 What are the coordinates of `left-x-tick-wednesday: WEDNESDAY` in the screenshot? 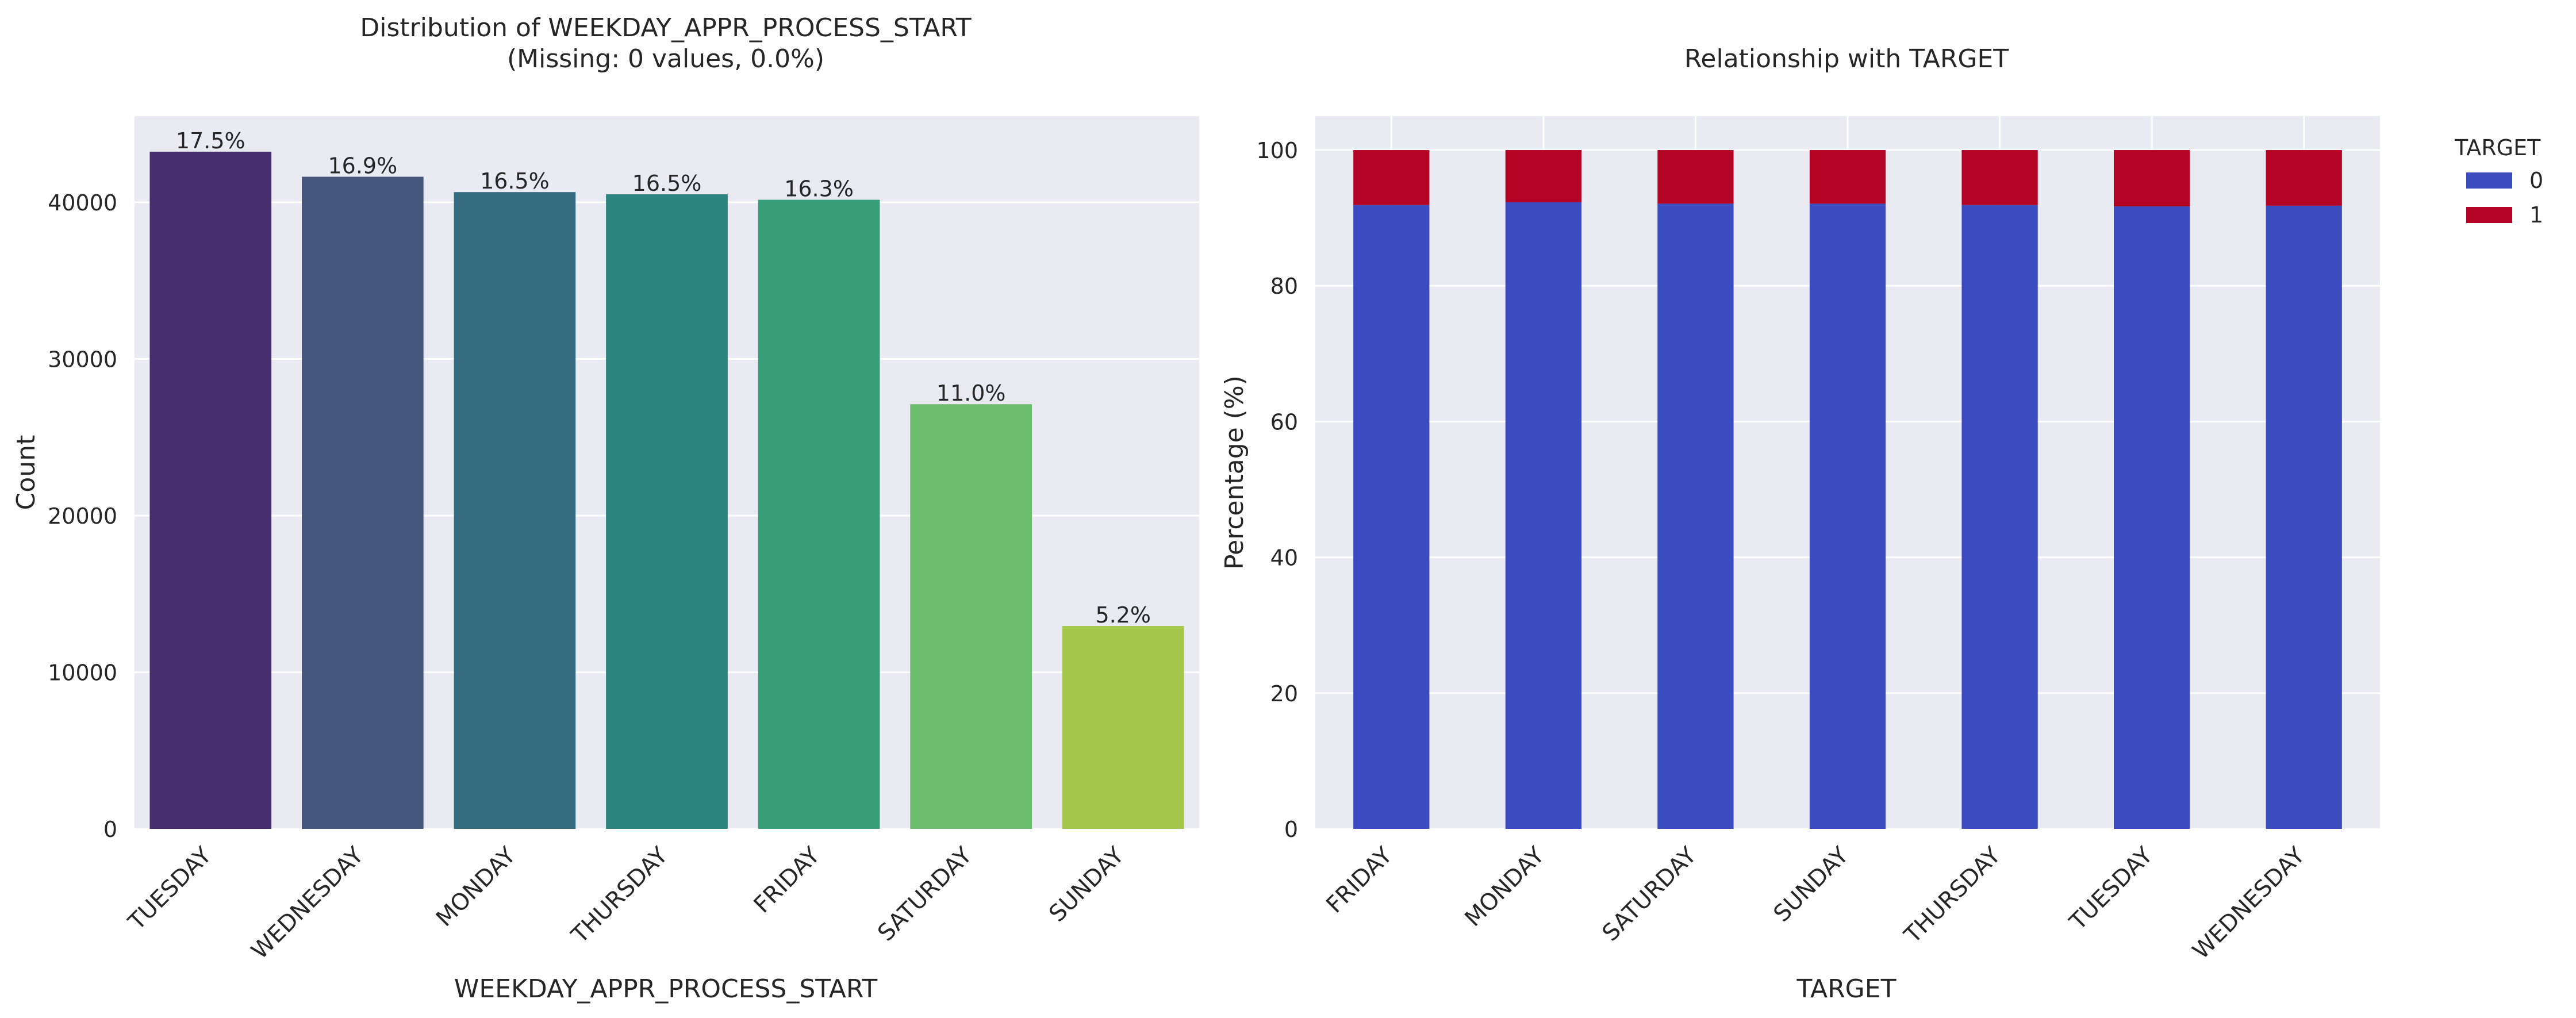 It's located at (308, 903).